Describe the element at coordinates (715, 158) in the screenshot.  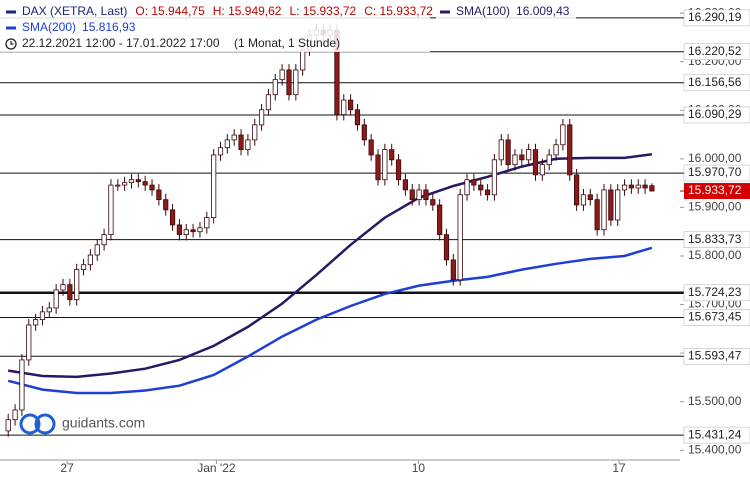
I see `y-tick-label: 16.000,00` at that location.